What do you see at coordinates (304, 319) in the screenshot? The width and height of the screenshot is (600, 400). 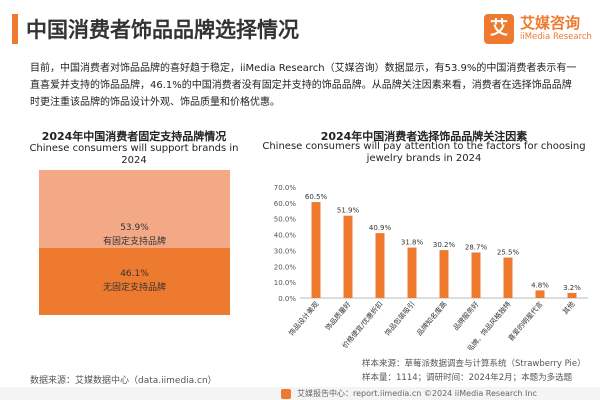 I see `category-label: 饰品设计美观` at bounding box center [304, 319].